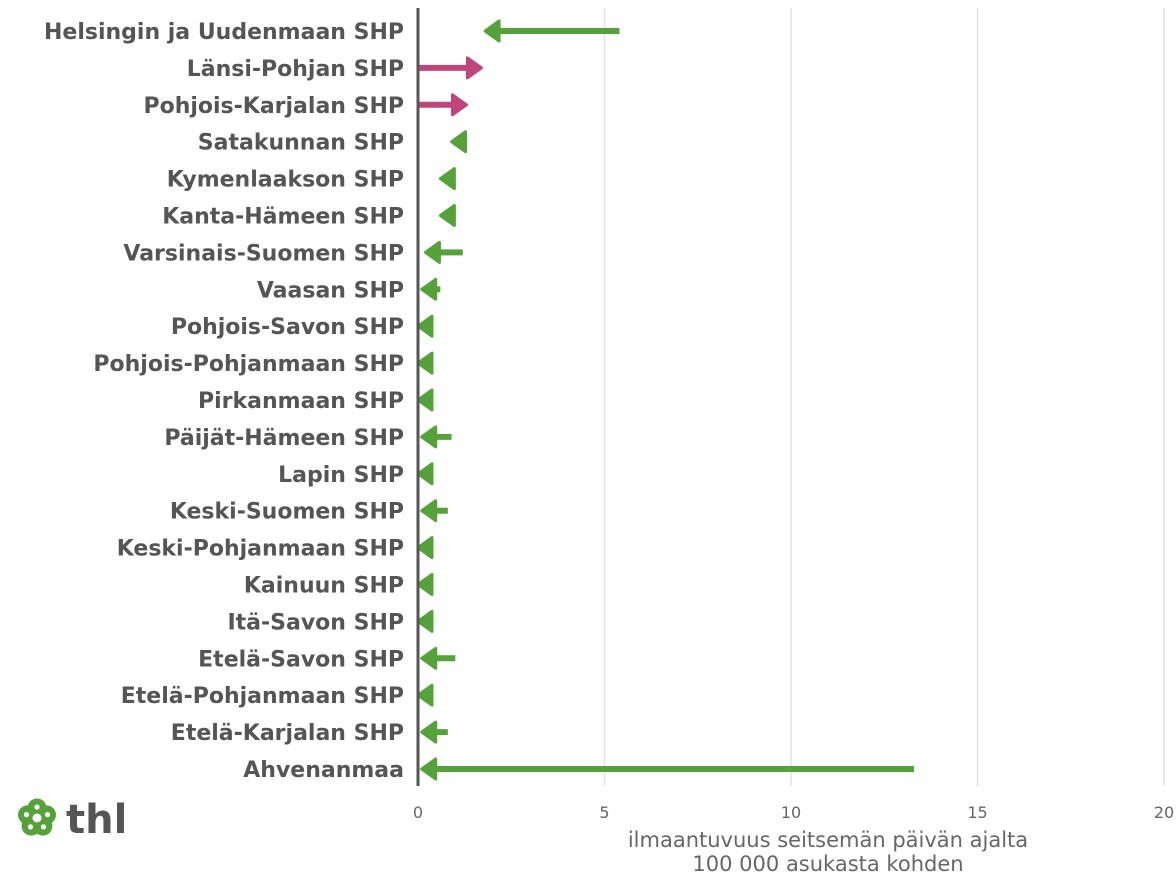 Image resolution: width=1176 pixels, height=876 pixels. What do you see at coordinates (341, 475) in the screenshot?
I see `category-label: Lapin SHP` at bounding box center [341, 475].